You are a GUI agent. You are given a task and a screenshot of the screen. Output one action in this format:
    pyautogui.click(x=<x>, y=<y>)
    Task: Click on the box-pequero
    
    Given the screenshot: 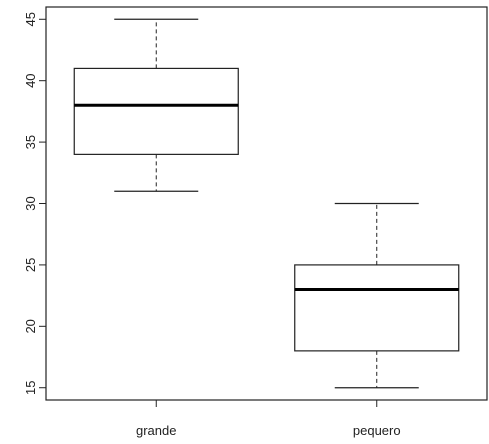 What is the action you would take?
    pyautogui.click(x=377, y=295)
    